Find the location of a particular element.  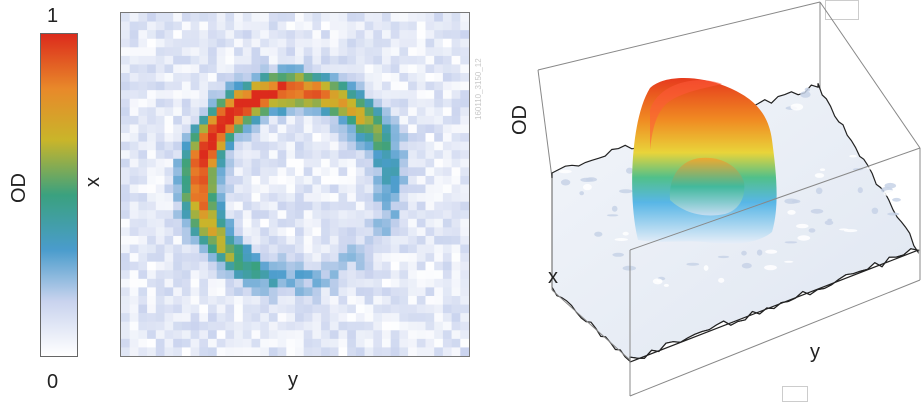

heatmap-y-label: y is located at coordinates (293, 380).